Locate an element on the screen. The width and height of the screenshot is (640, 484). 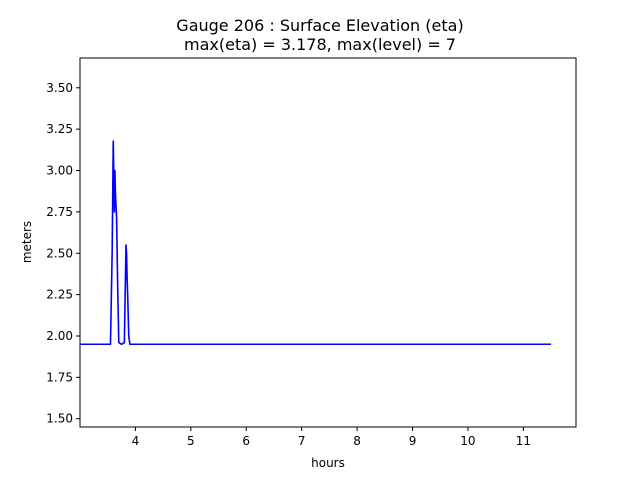
x-axis-label: hours is located at coordinates (328, 463).